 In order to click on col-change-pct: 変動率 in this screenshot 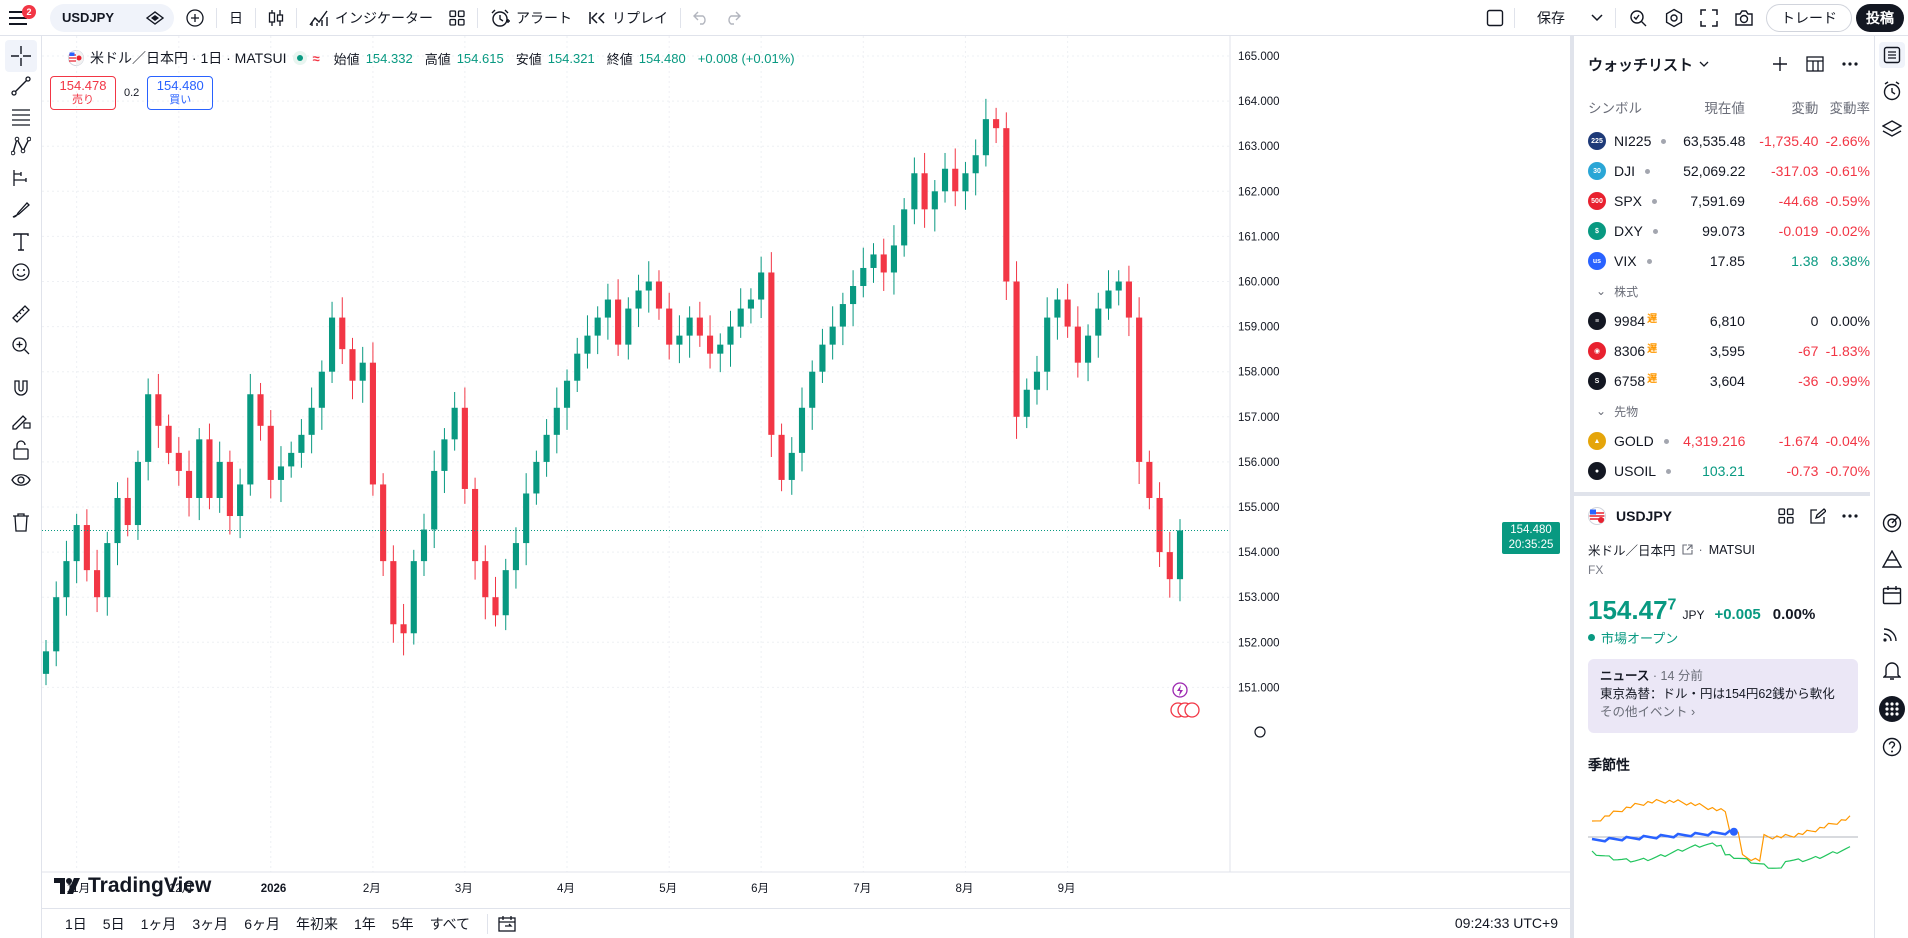, I will do `click(1850, 108)`.